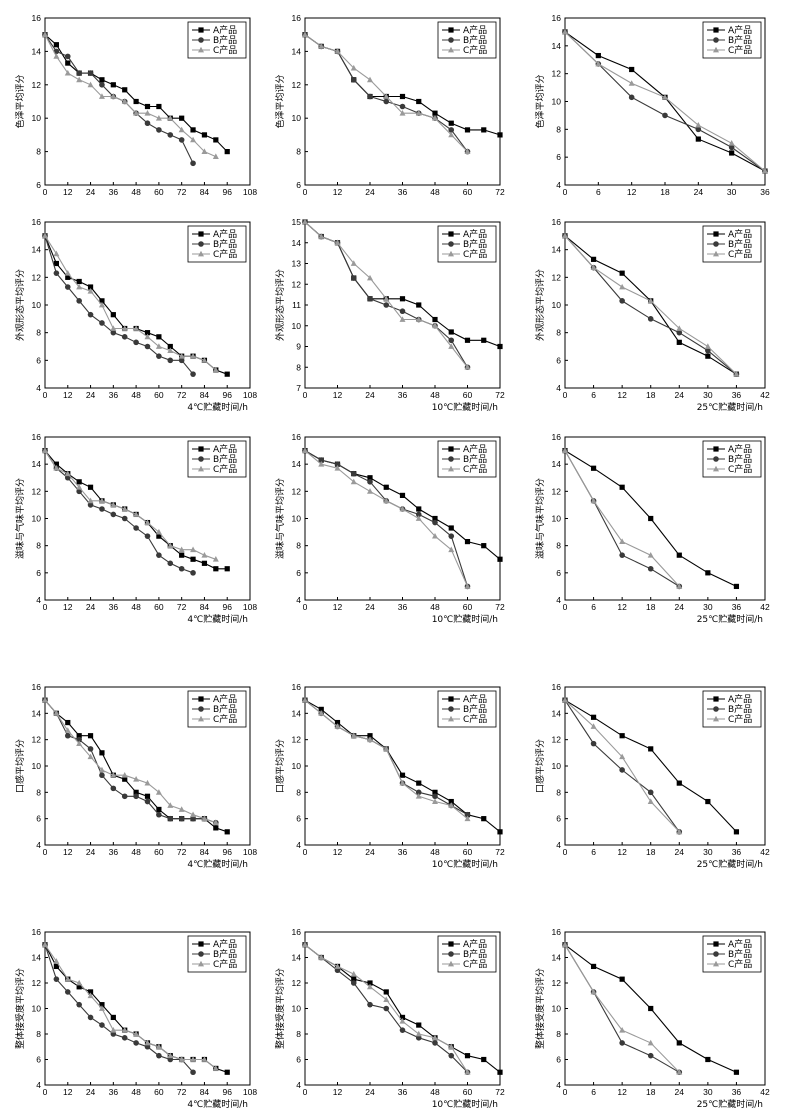 Image resolution: width=800 pixels, height=1113 pixels. What do you see at coordinates (136, 852) in the screenshot?
I see `x-tick-label: 48` at bounding box center [136, 852].